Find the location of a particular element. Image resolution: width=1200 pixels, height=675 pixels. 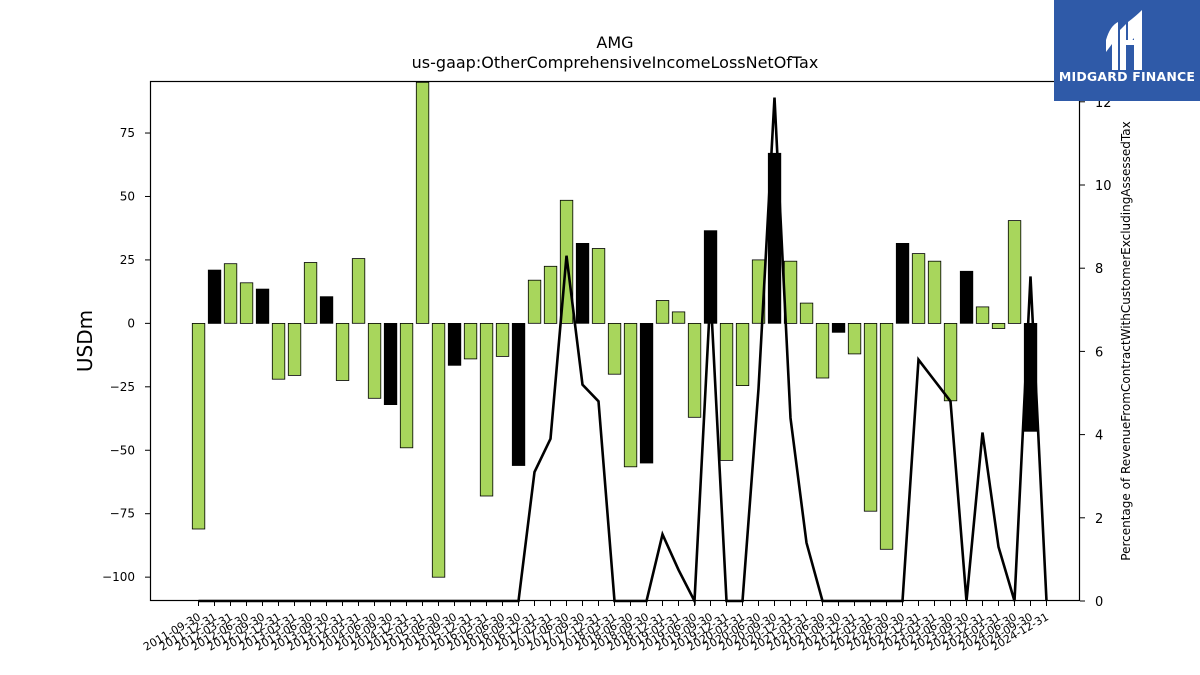

y-tick-label: 25 is located at coordinates (127, 260).